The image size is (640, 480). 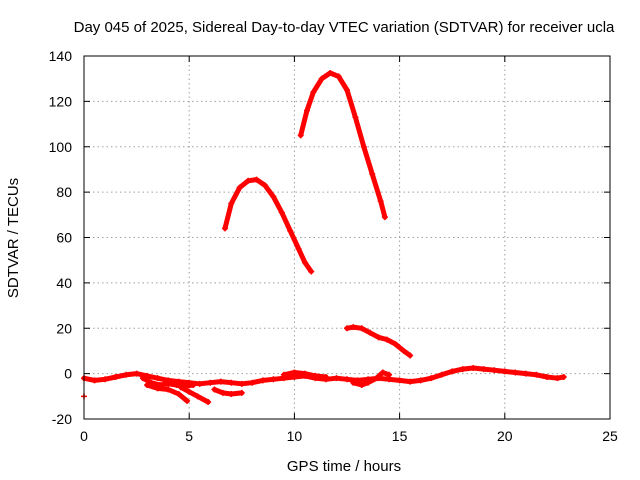 I want to click on y-tick-labels: -20 0 20 40 60 80 100 120 140, so click(x=61, y=237).